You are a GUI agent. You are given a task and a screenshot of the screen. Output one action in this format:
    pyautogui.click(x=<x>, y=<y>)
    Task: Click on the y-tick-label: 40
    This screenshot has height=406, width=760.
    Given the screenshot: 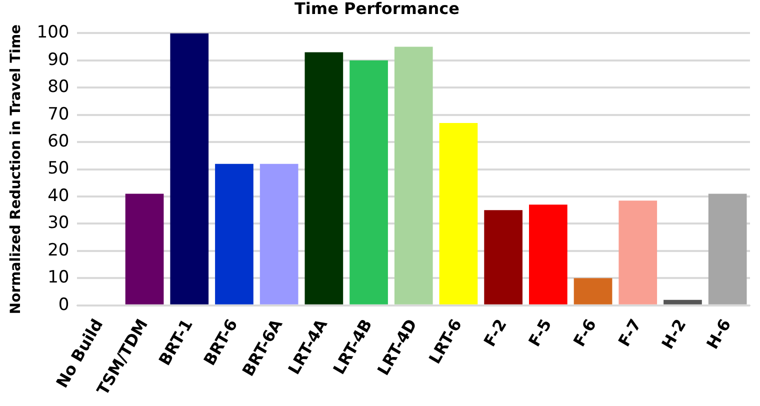 What is the action you would take?
    pyautogui.click(x=59, y=196)
    